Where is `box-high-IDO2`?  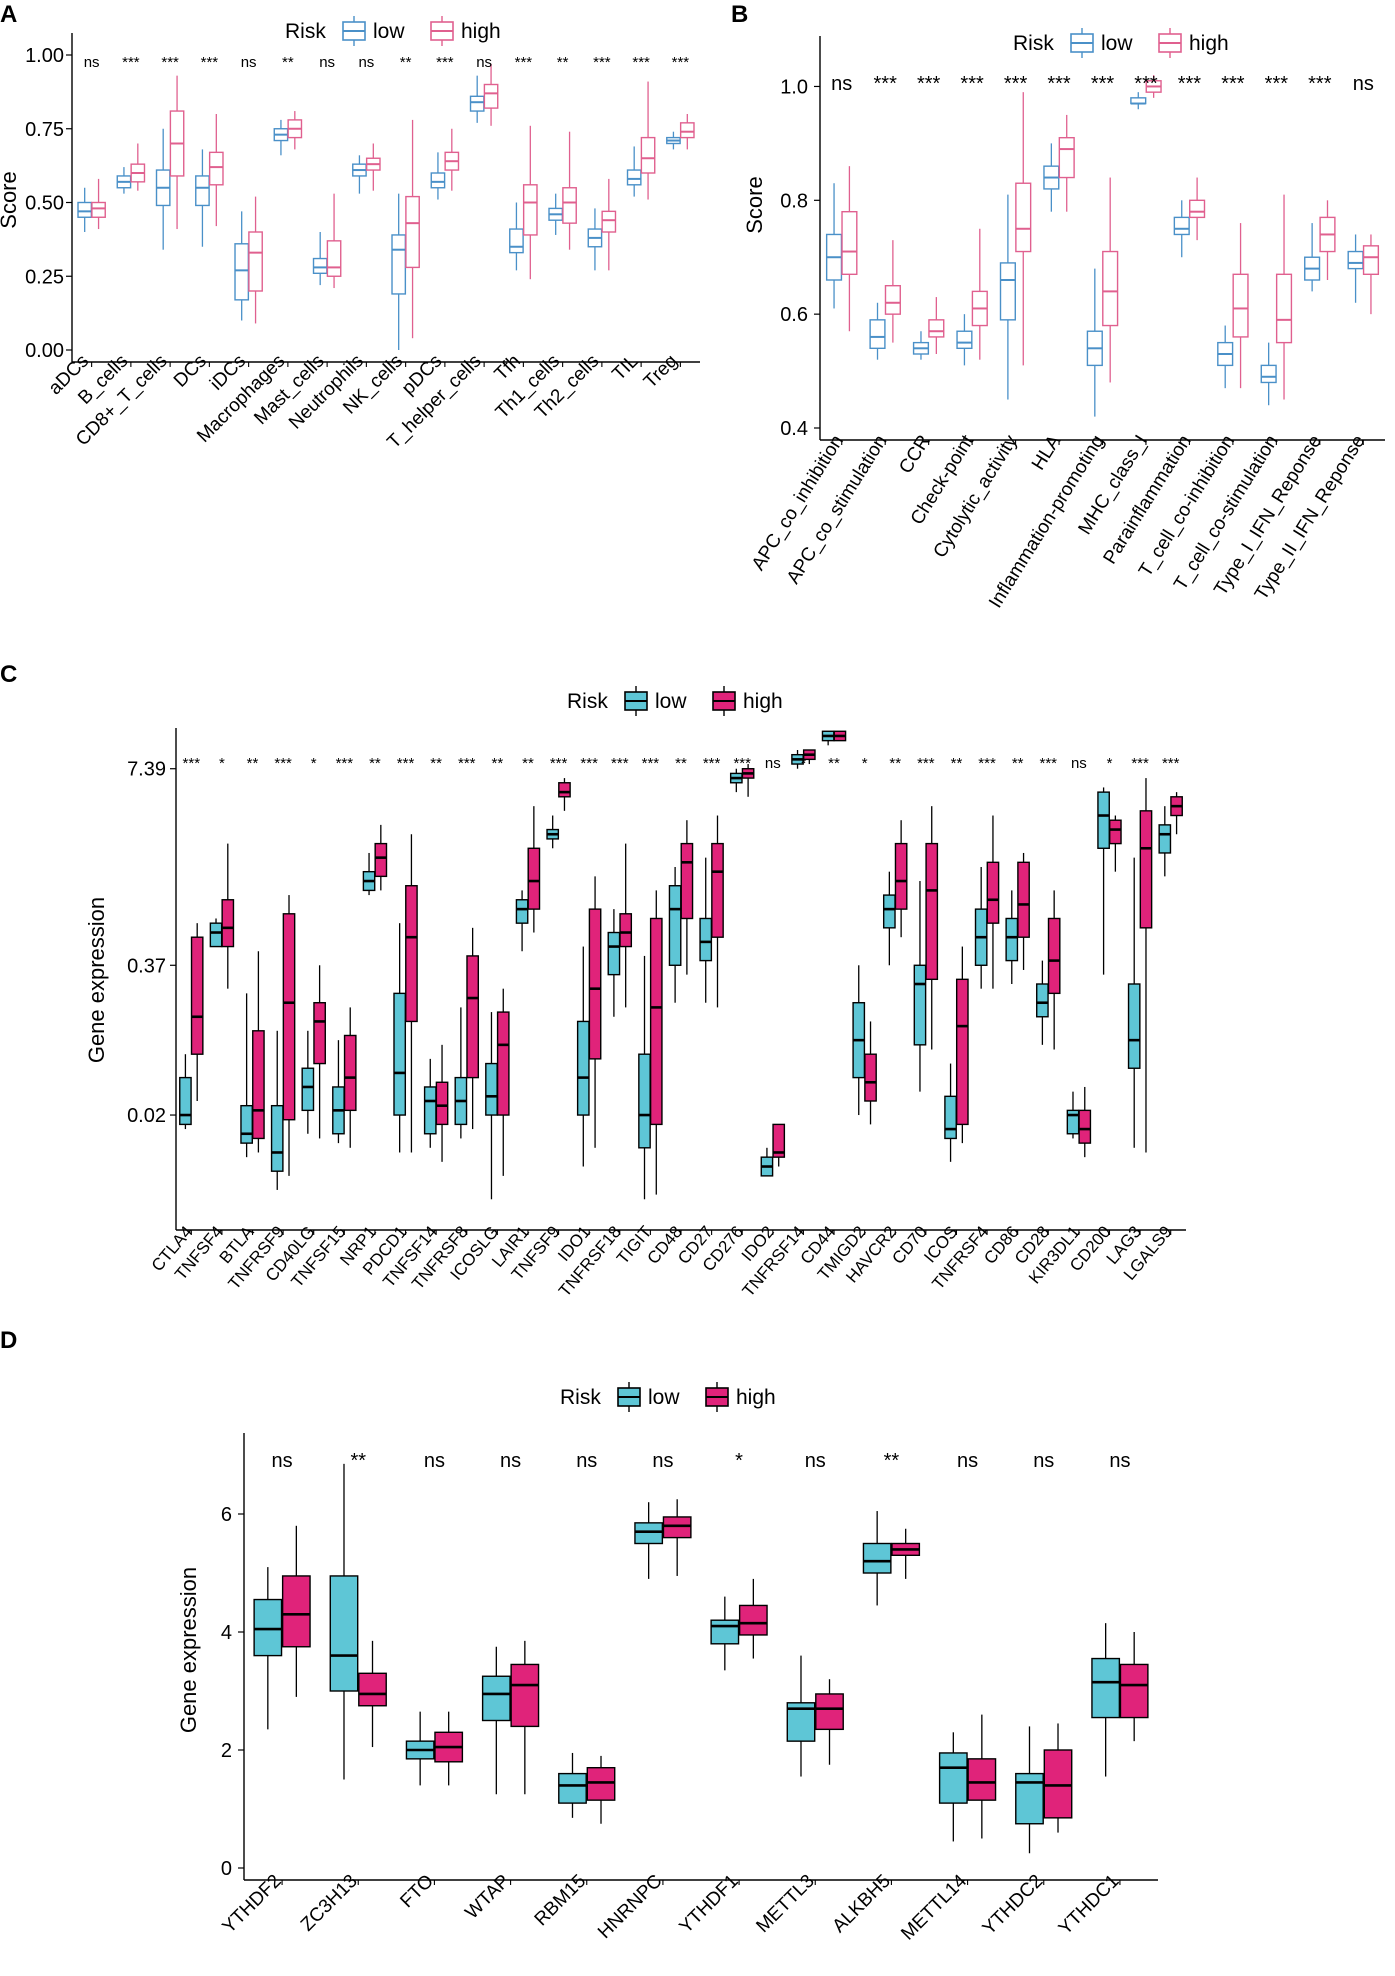 box-high-IDO2 is located at coordinates (779, 1145).